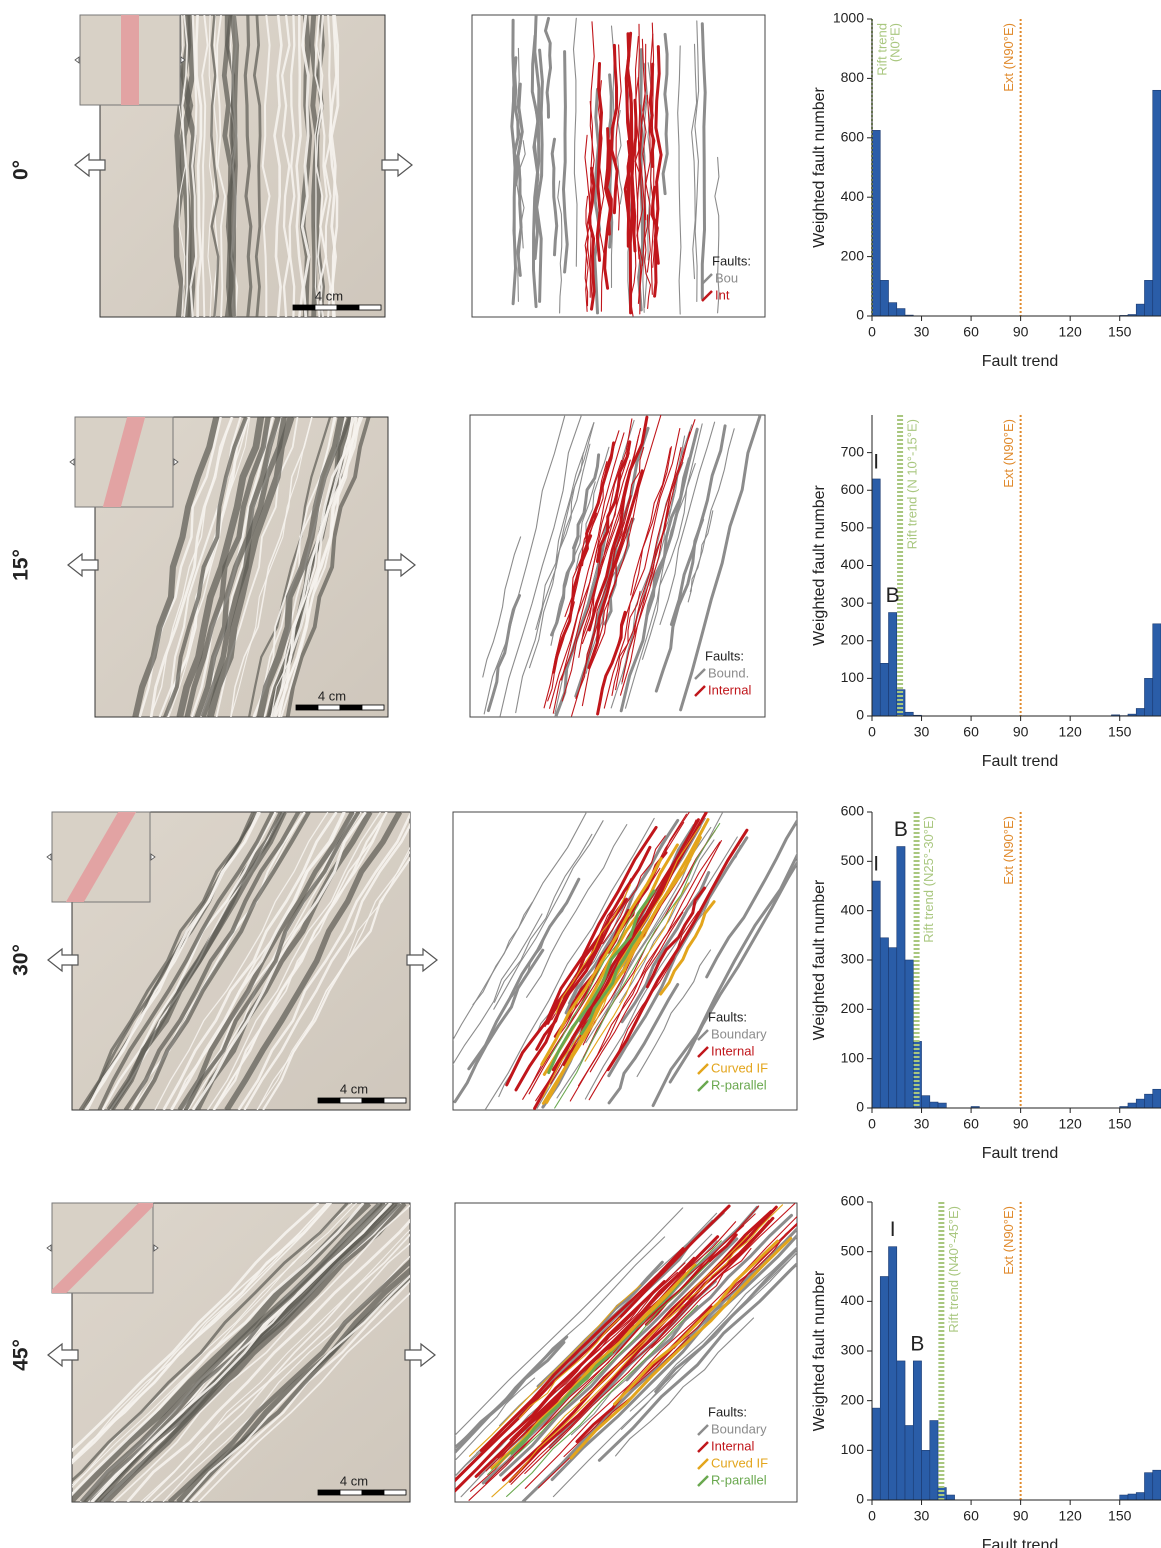 The height and width of the screenshot is (1548, 1161). What do you see at coordinates (860, 1107) in the screenshot?
I see `y-tick-label: 0` at bounding box center [860, 1107].